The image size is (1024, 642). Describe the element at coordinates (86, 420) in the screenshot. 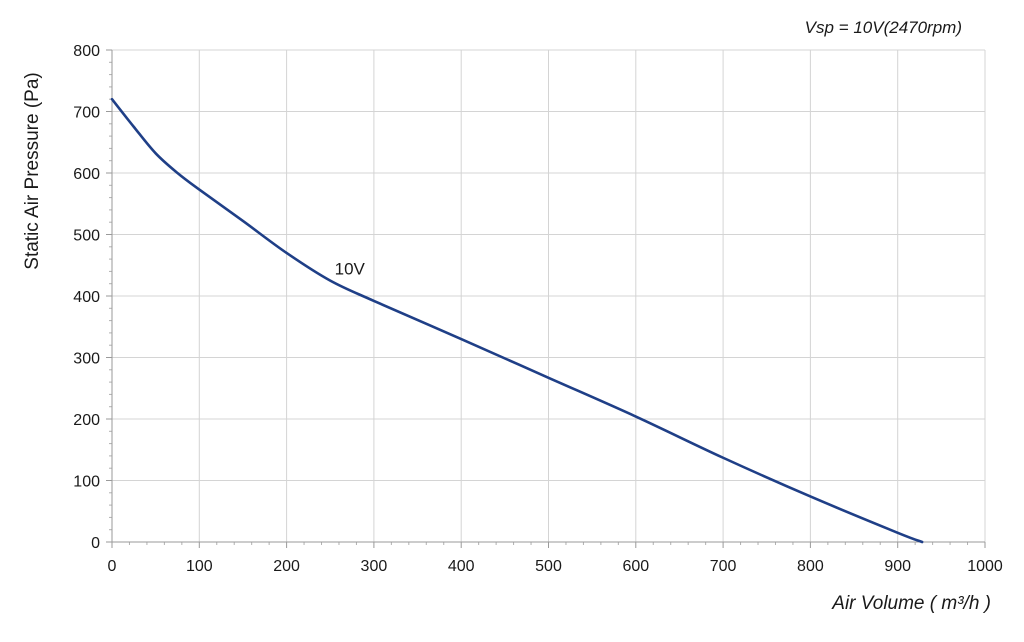

I see `y-tick-label: 200` at that location.